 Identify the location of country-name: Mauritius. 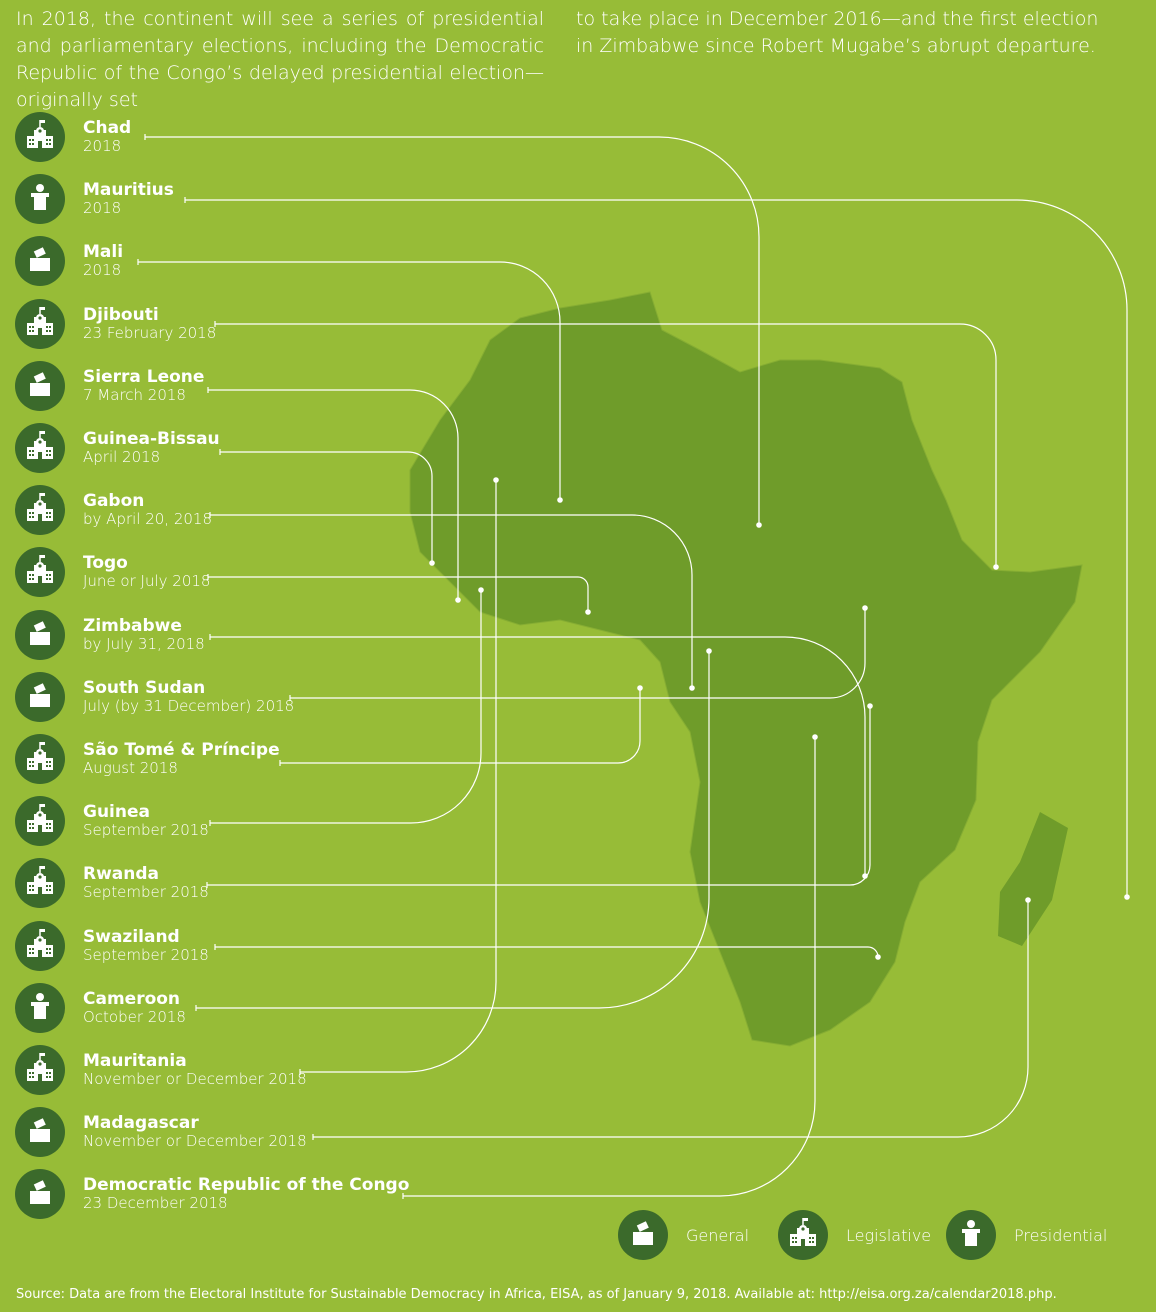
(128, 190).